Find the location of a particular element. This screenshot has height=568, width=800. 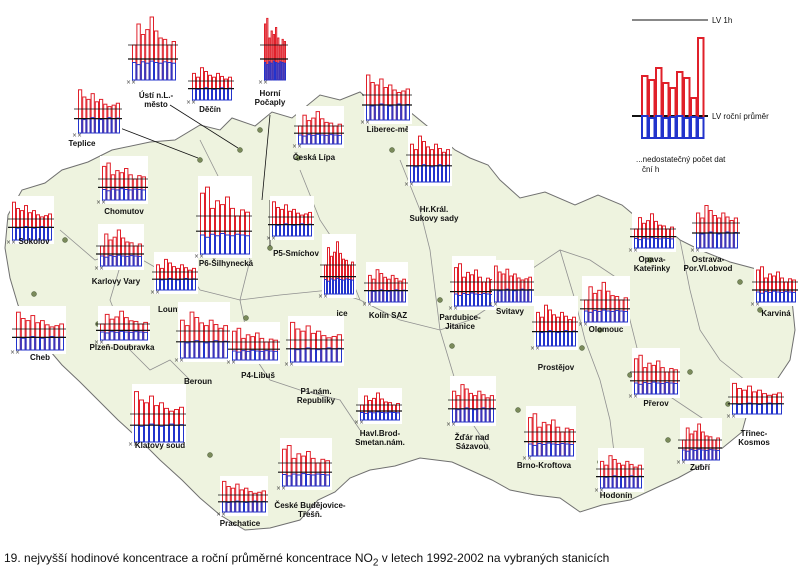

station-chart-ceska-lipa: ×× Česká Lípa is located at coordinates (318, 134).